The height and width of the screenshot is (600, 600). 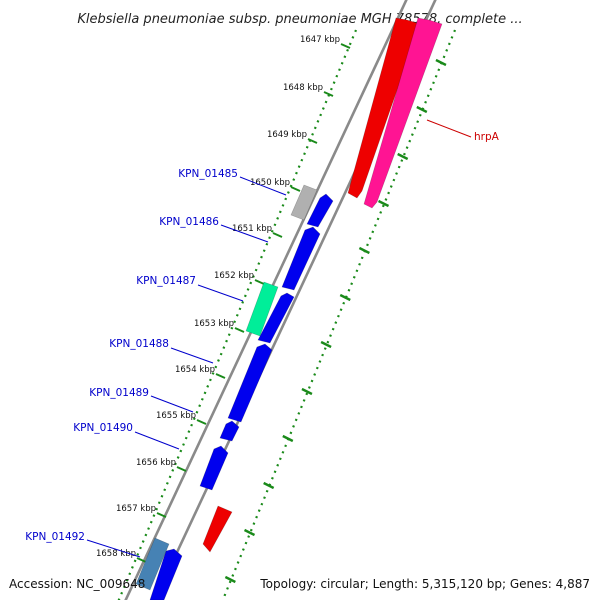 What do you see at coordinates (234, 276) in the screenshot?
I see `tick-label: 1652 kbp` at bounding box center [234, 276].